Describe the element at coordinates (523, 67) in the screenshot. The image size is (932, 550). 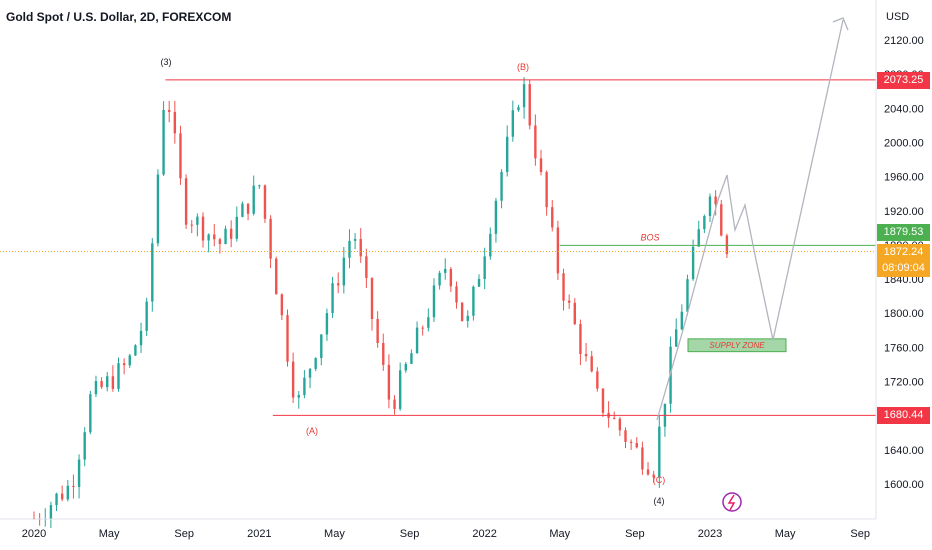
I see `wave-b-label: (B)` at that location.